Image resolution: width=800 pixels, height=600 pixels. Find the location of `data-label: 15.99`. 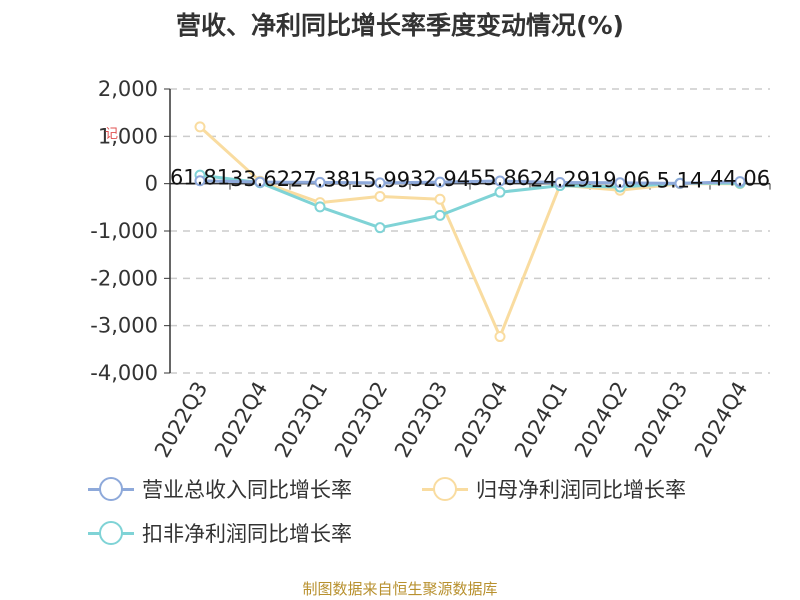

data-label: 15.99 is located at coordinates (380, 180).